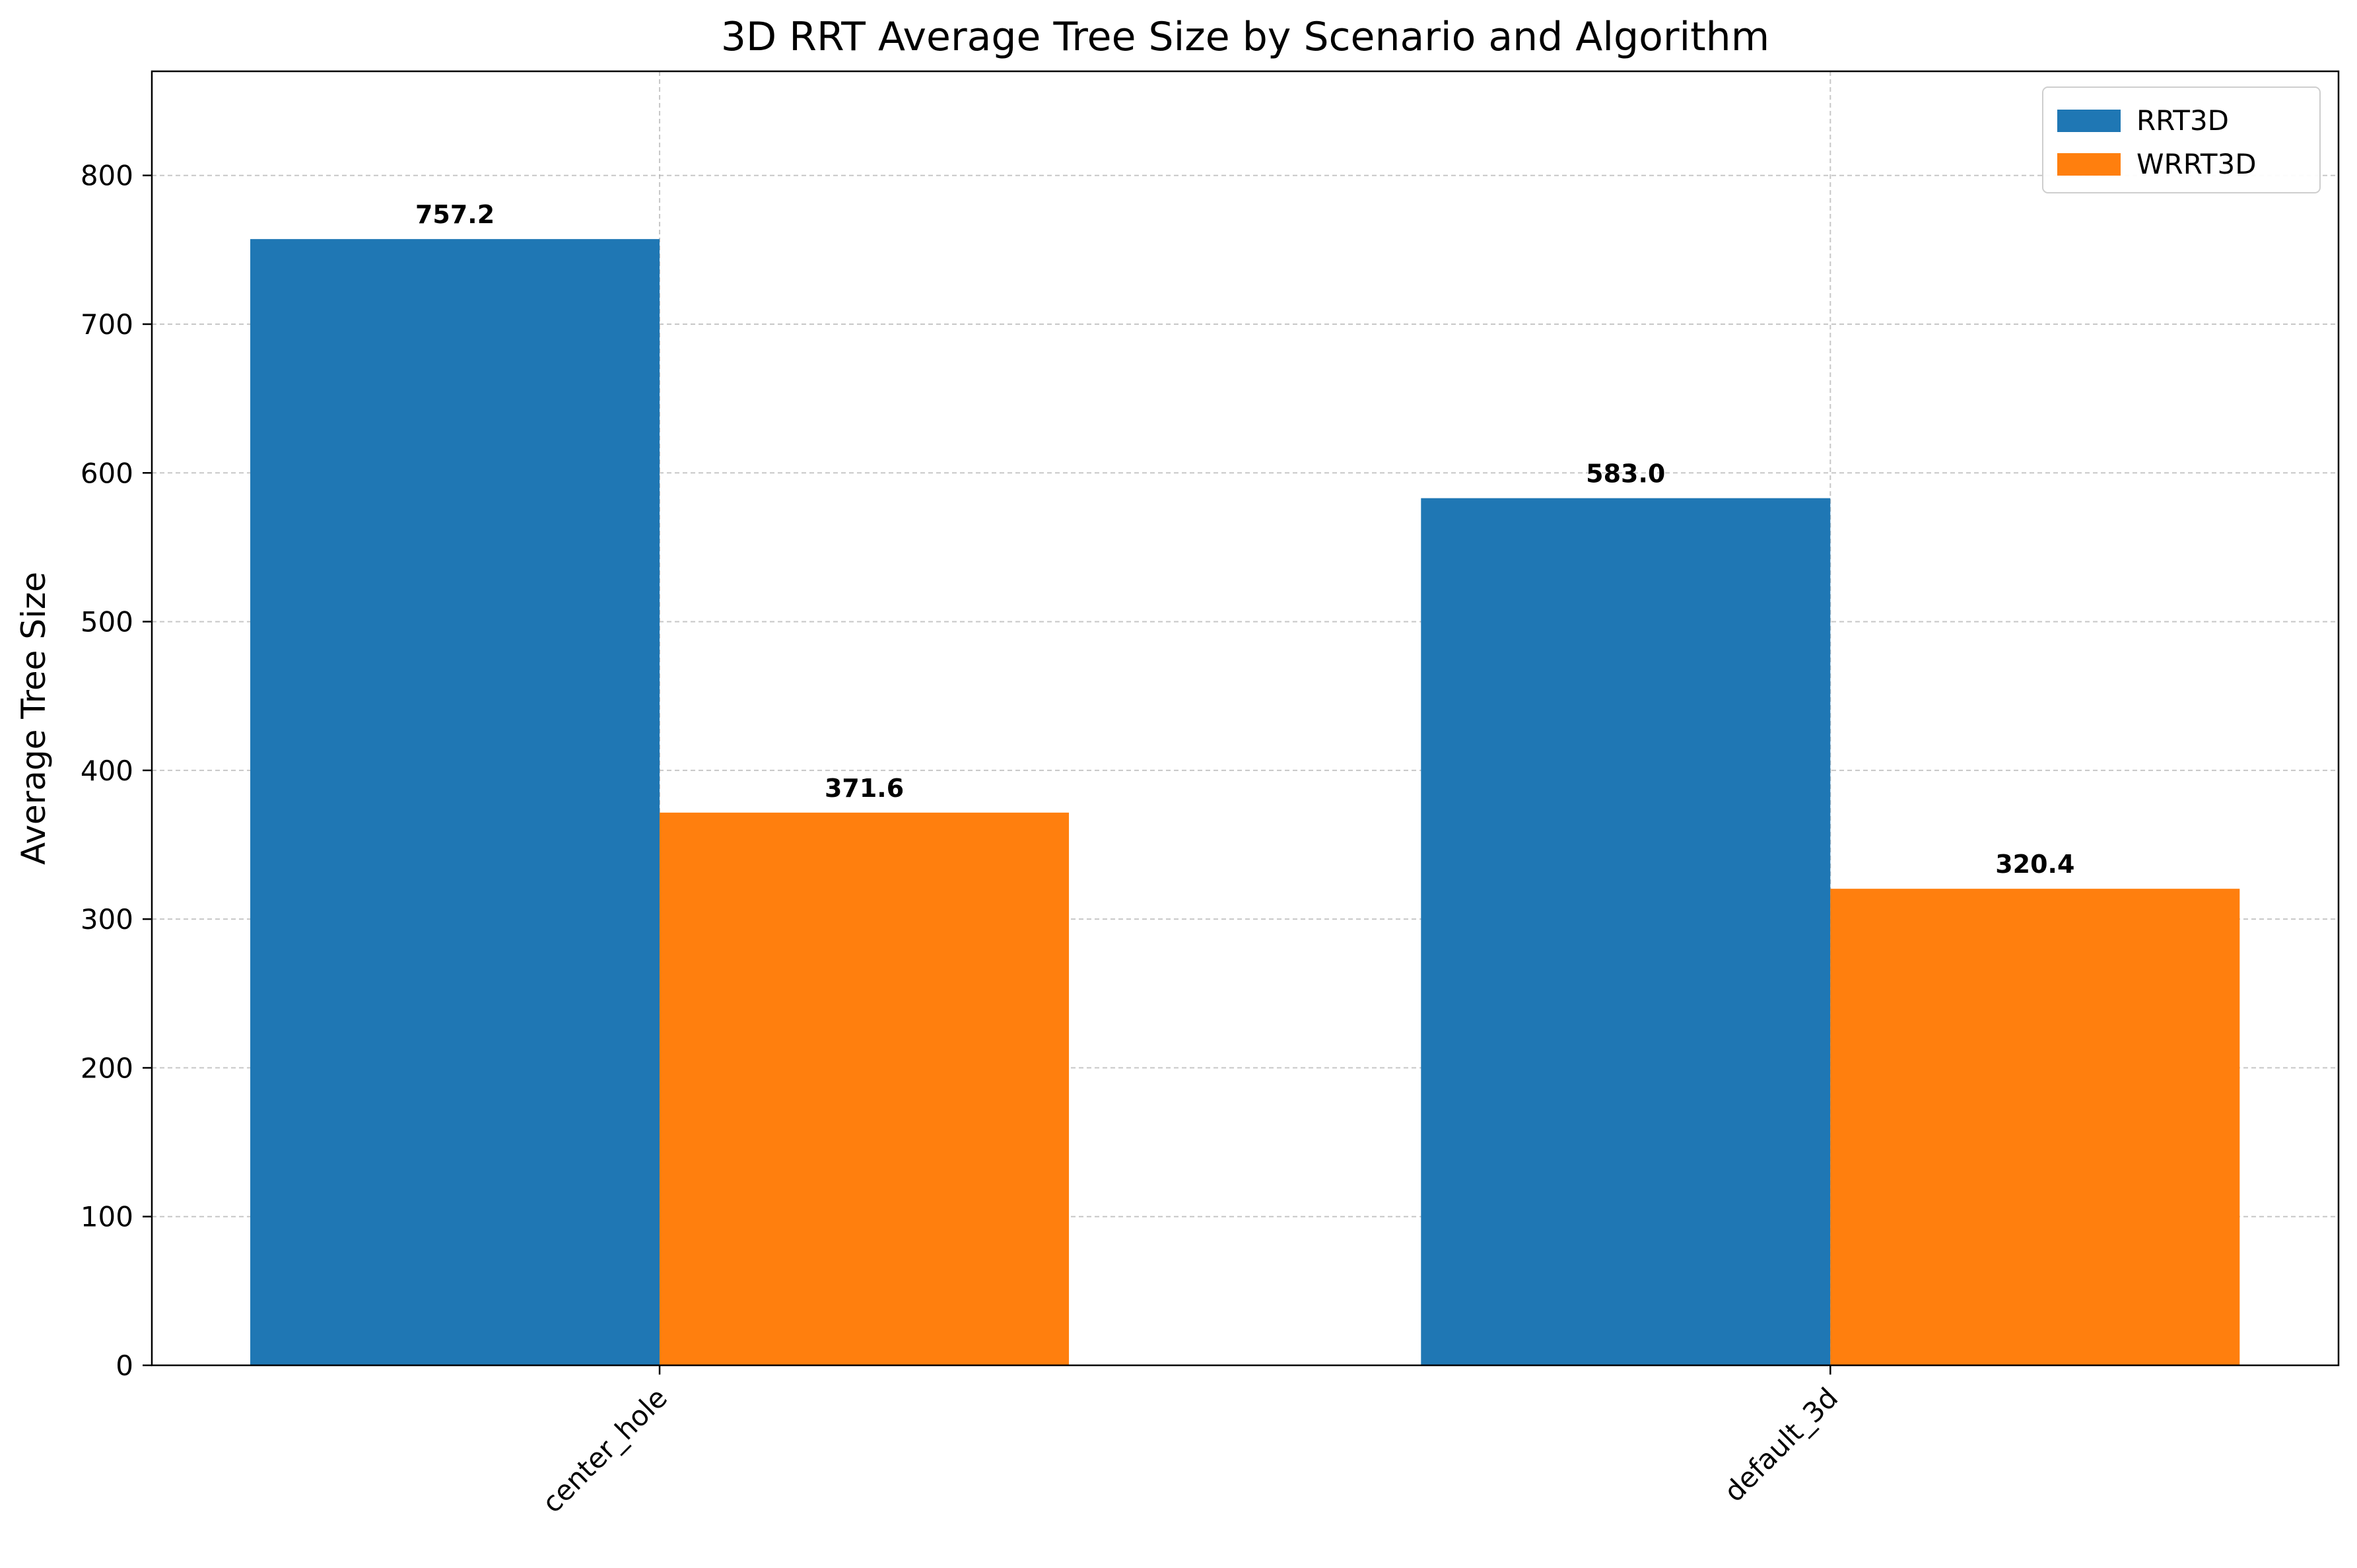 This screenshot has width=2357, height=1568. Describe the element at coordinates (2196, 164) in the screenshot. I see `legend-label: WRRT3D` at that location.